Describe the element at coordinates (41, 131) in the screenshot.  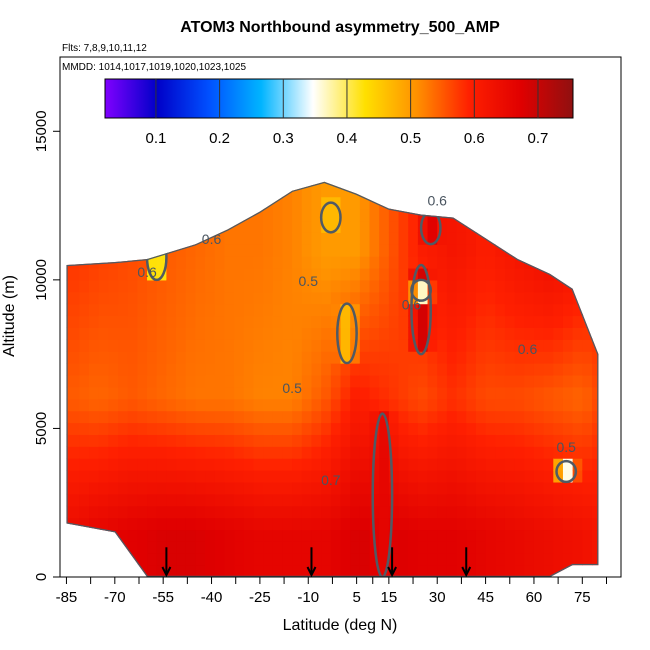
I see `y-tick-label: 15000` at that location.